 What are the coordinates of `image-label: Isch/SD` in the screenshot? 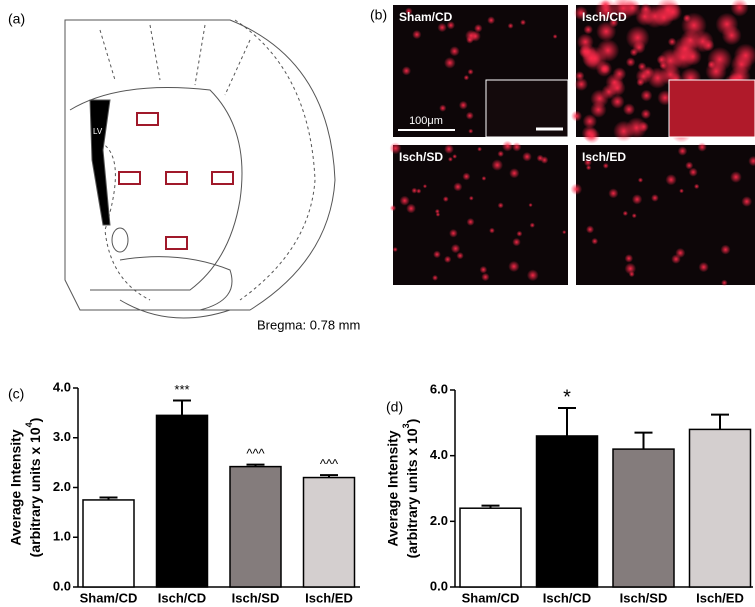 It's located at (421, 157).